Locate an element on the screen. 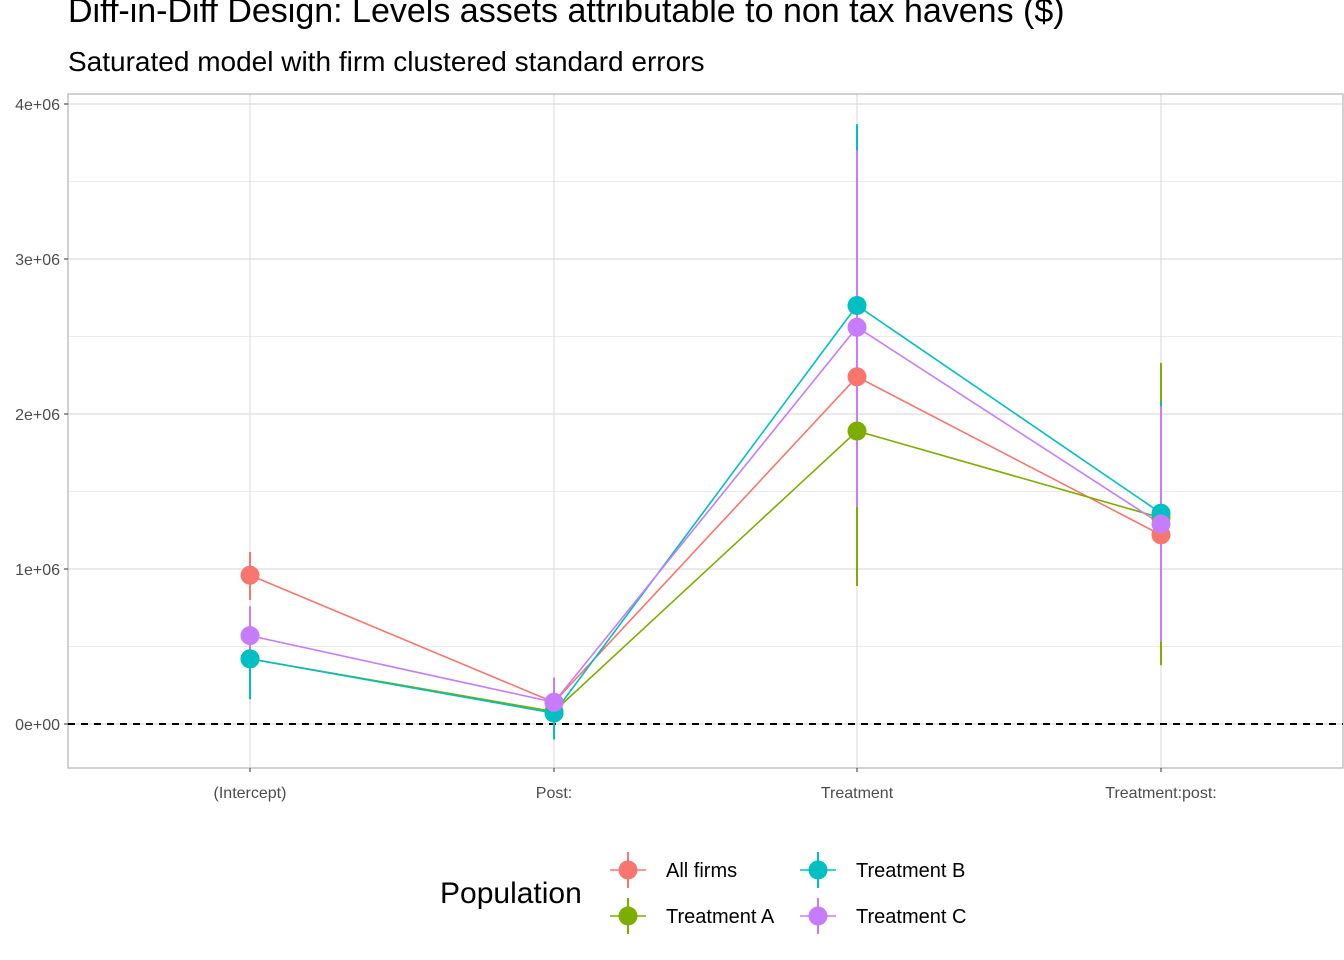 The width and height of the screenshot is (1344, 960). x-tick-label: Treatment:post: is located at coordinates (1160, 793).